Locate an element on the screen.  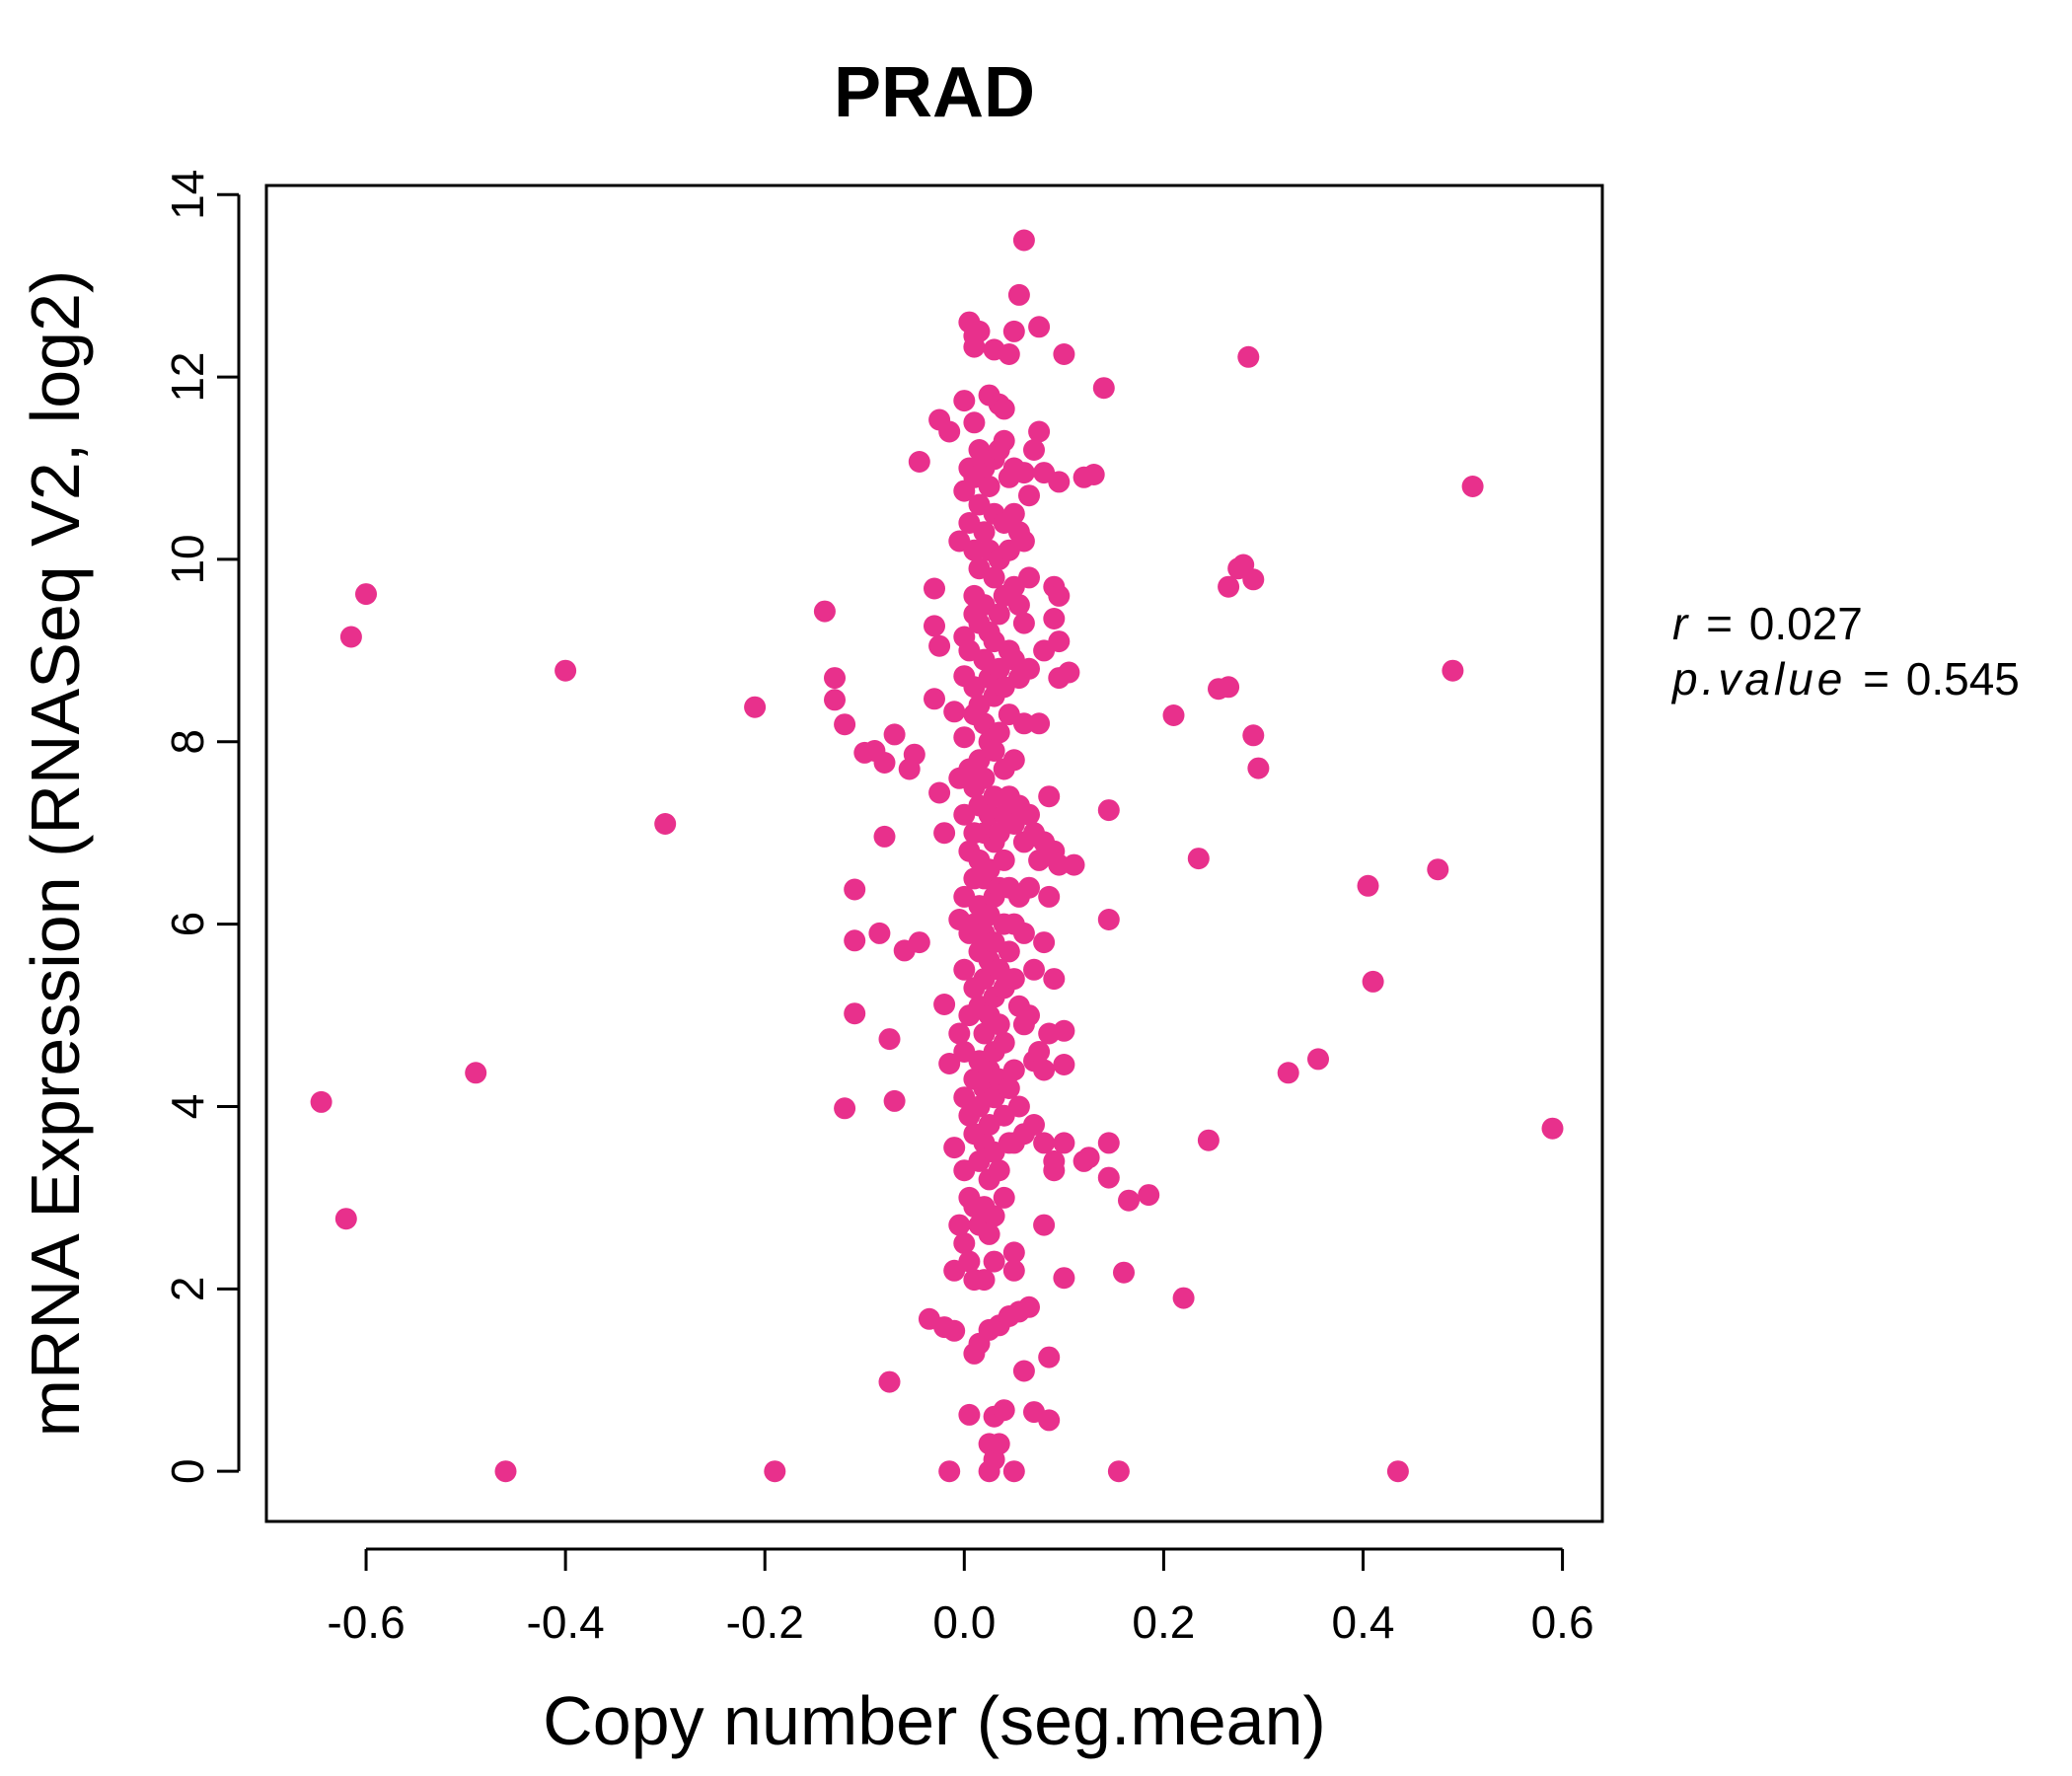
svg-text: r = 0.027 is located at coordinates (1768, 624).